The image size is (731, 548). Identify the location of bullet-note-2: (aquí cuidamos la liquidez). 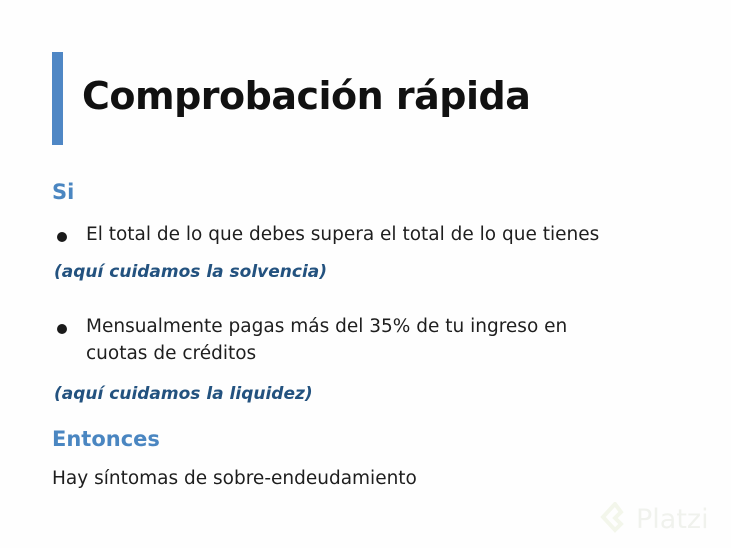
(183, 394).